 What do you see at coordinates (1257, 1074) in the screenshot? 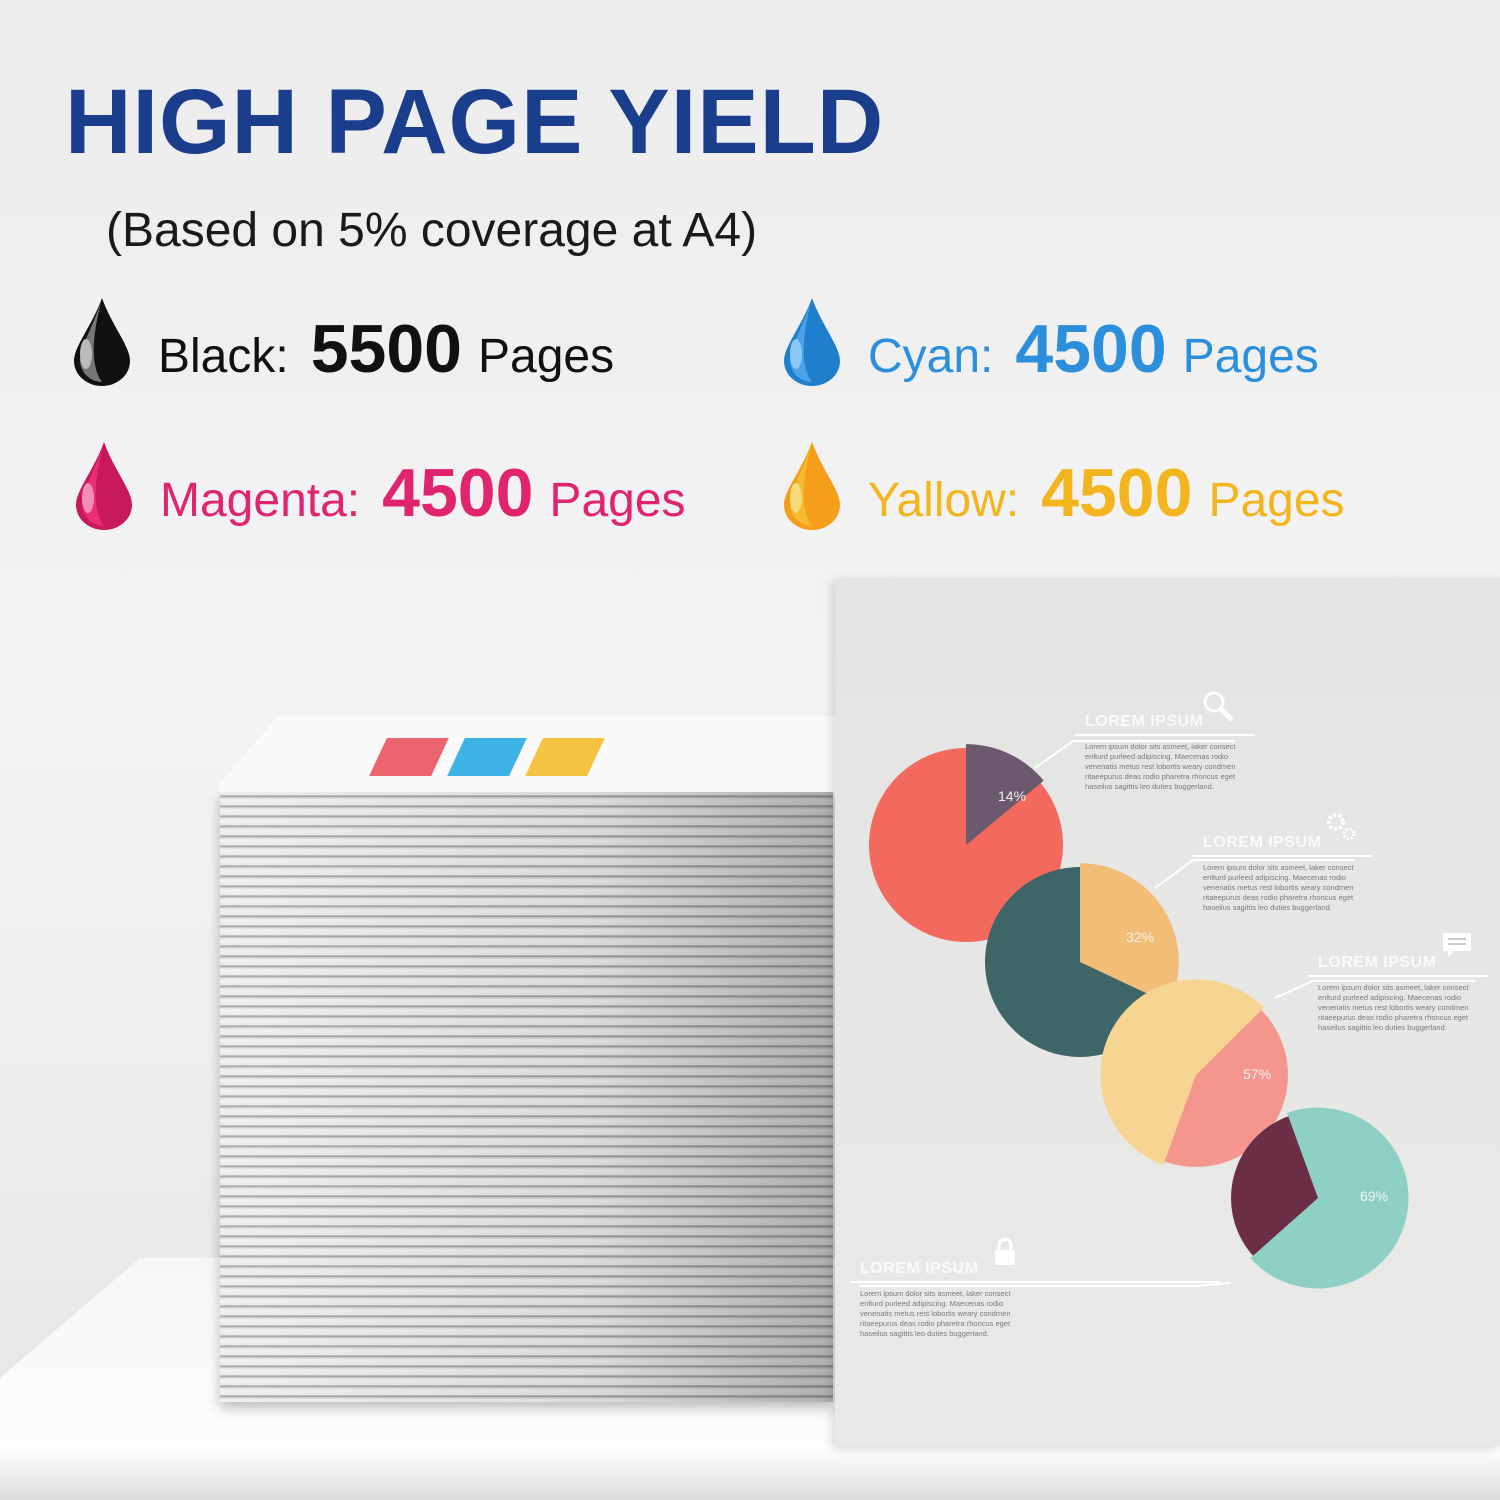
I see `pie-percent-label: 57%` at bounding box center [1257, 1074].